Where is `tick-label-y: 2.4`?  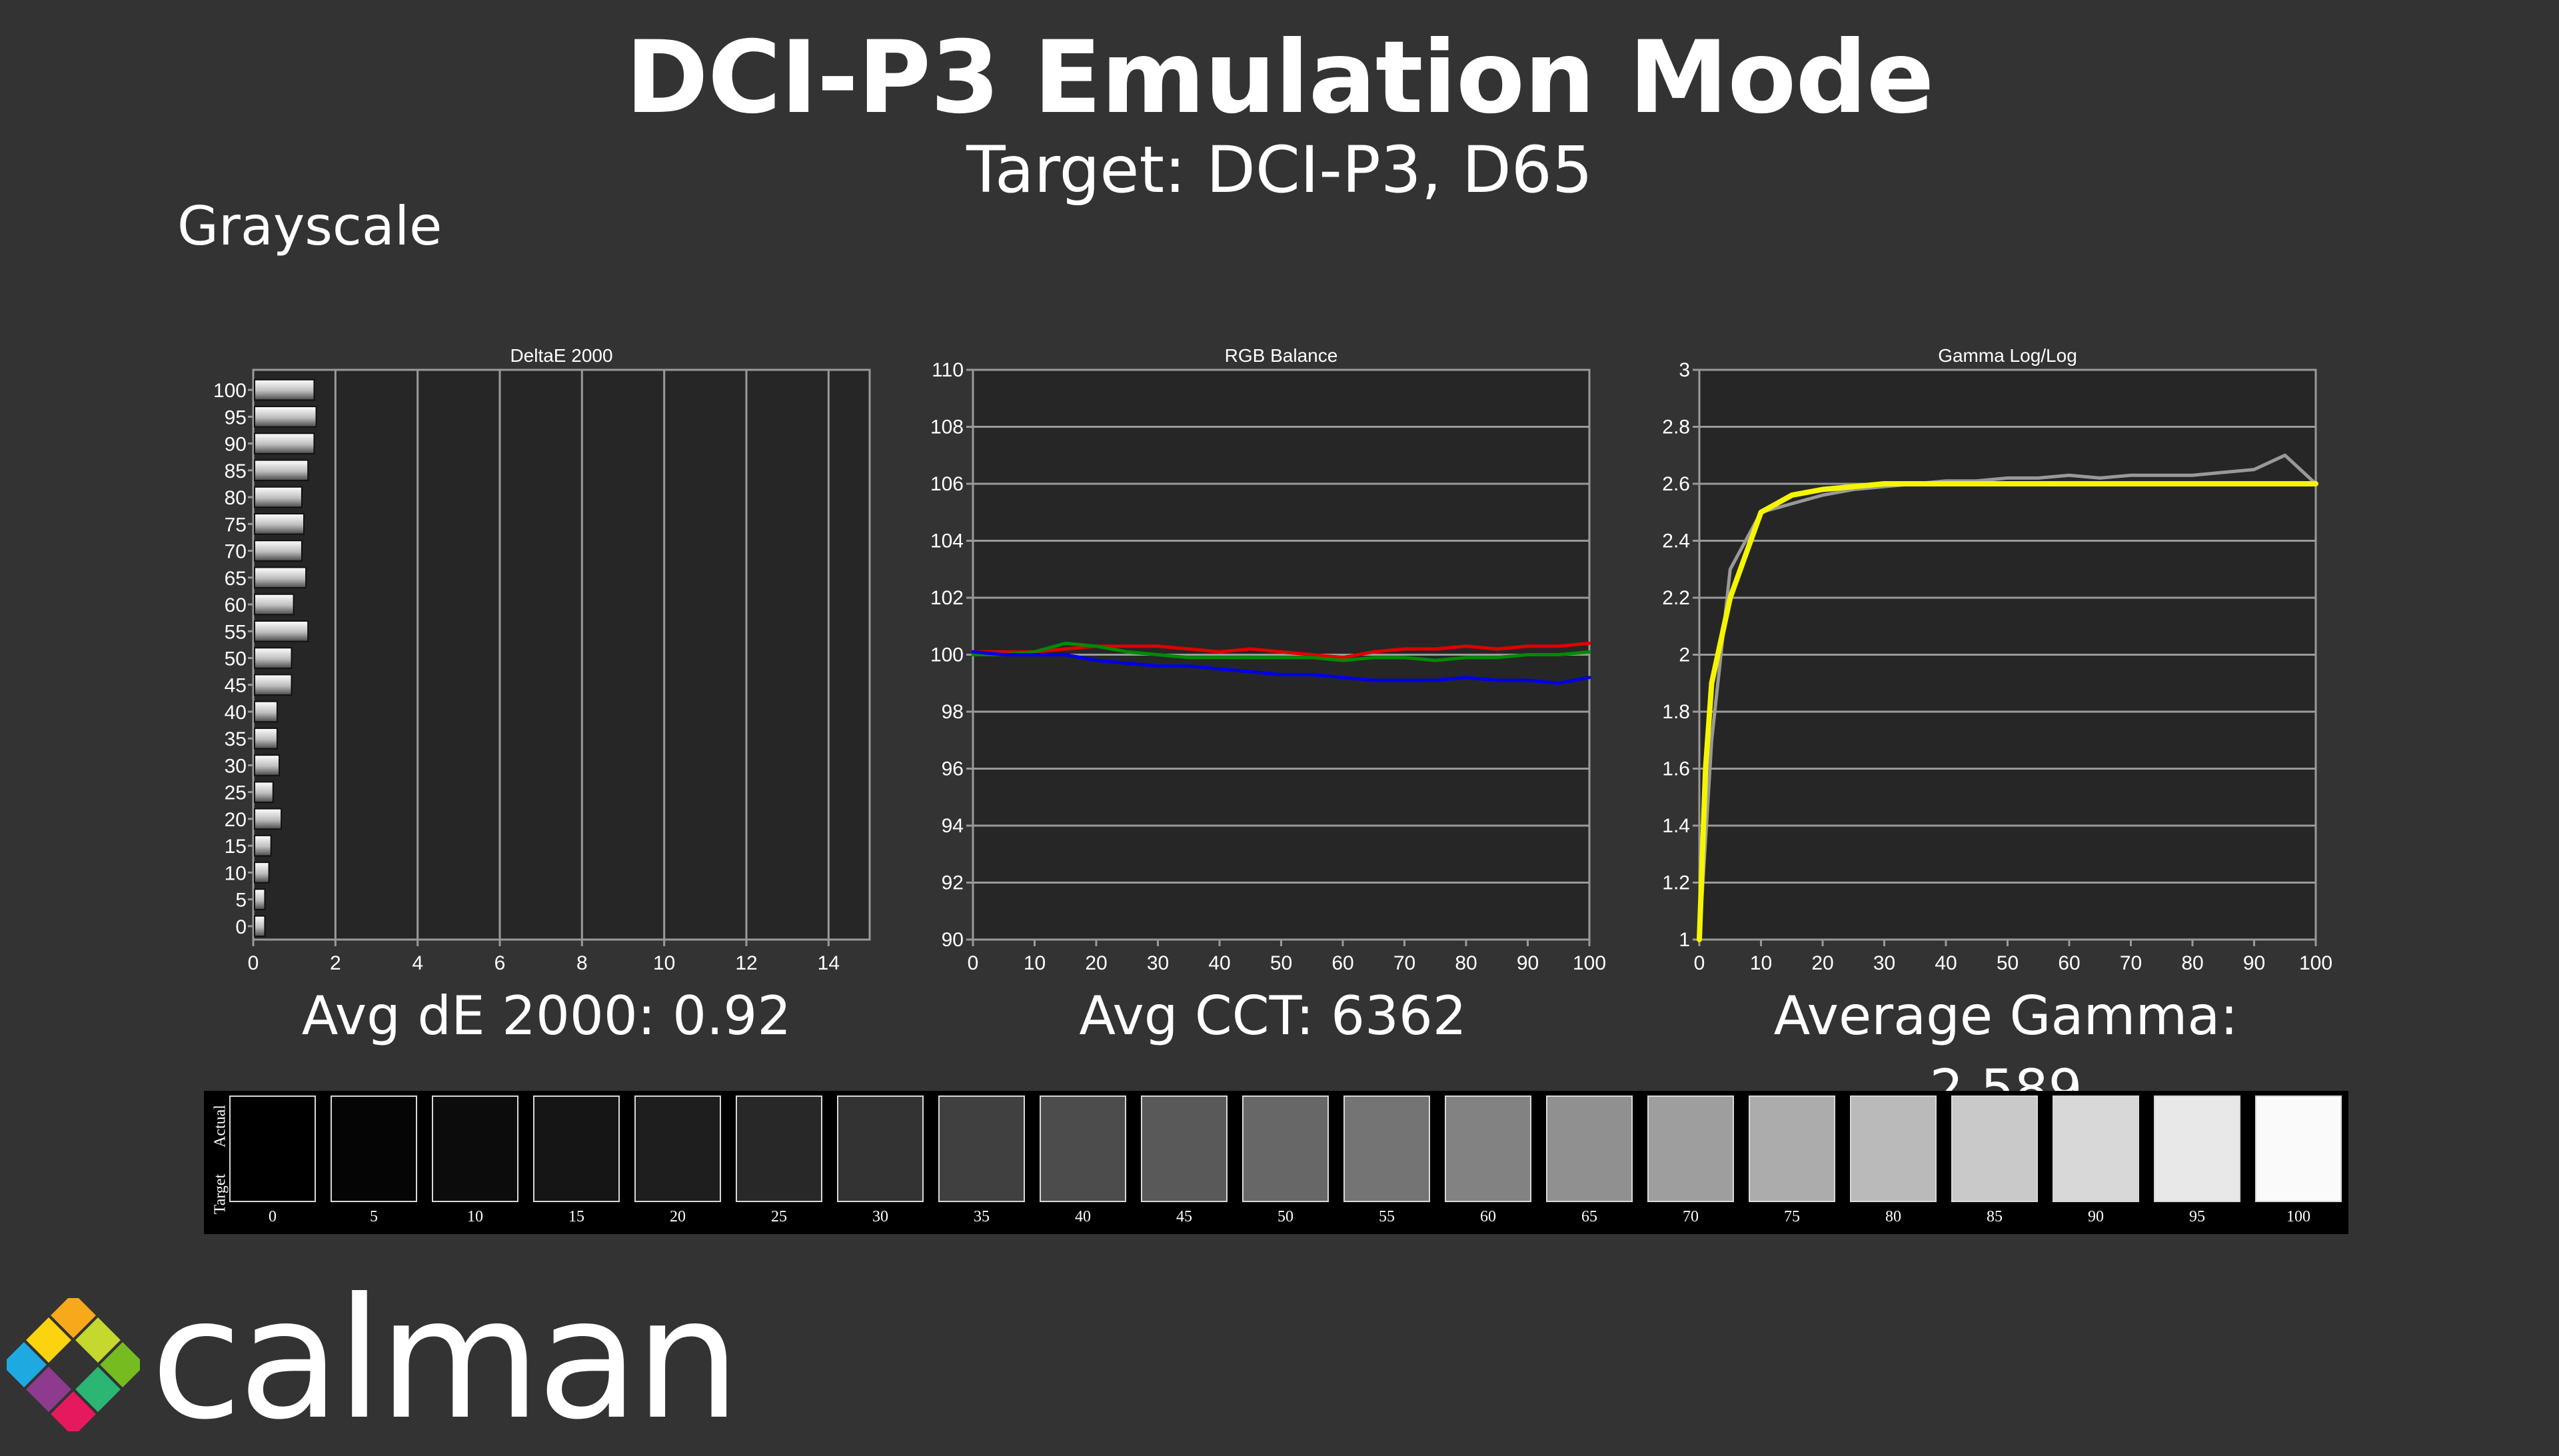 tick-label-y: 2.4 is located at coordinates (1676, 541).